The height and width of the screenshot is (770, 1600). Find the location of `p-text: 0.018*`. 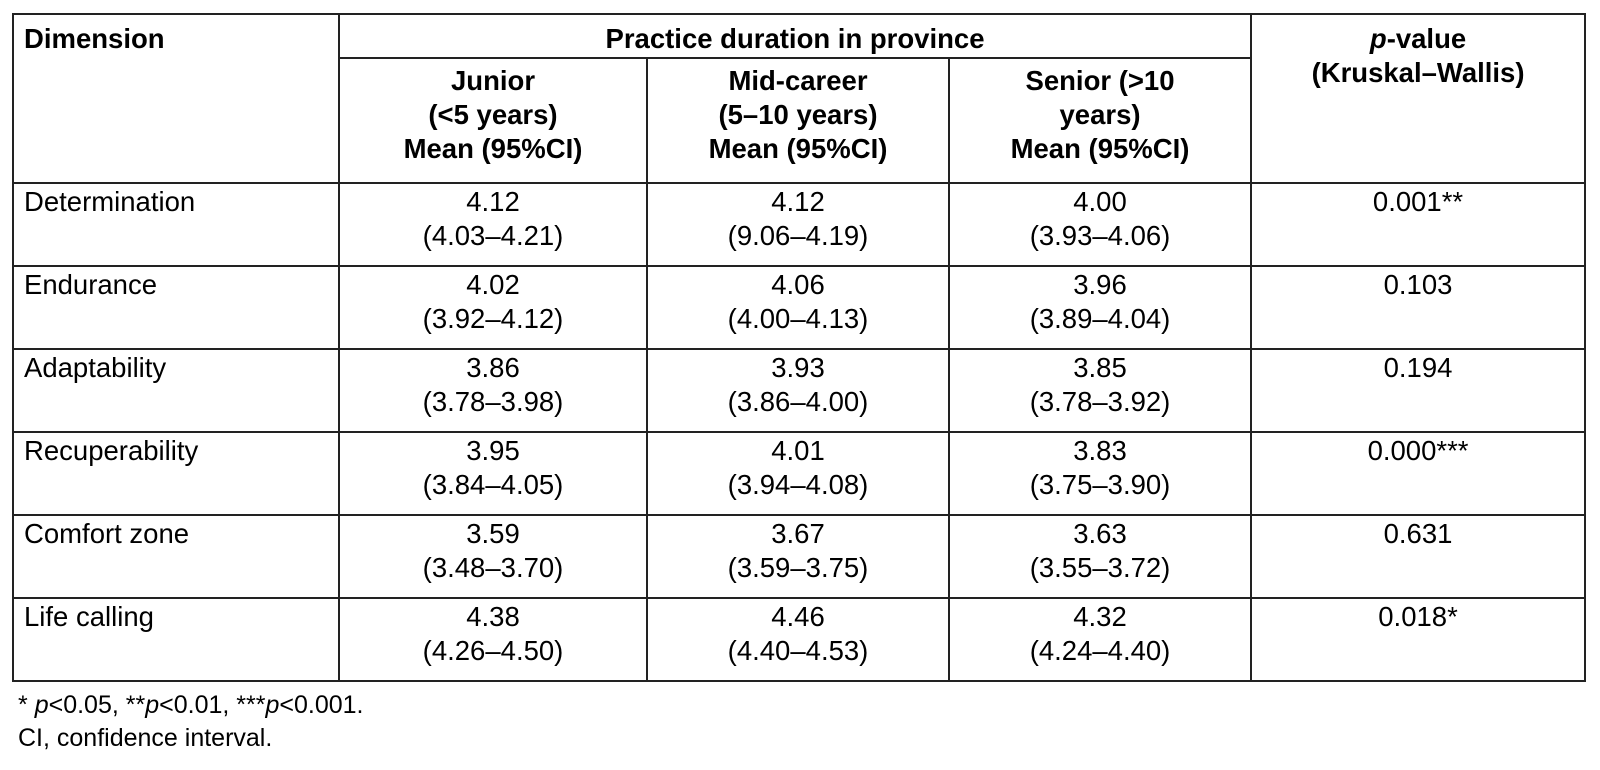

p-text: 0.018* is located at coordinates (1418, 616).